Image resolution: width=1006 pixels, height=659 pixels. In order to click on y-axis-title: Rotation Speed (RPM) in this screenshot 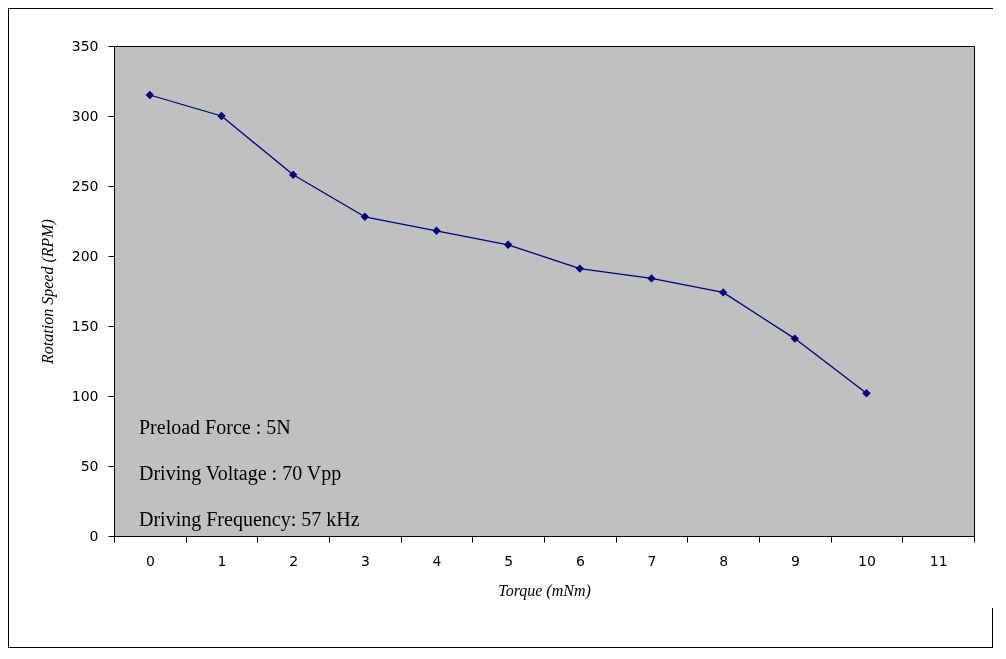, I will do `click(47, 292)`.